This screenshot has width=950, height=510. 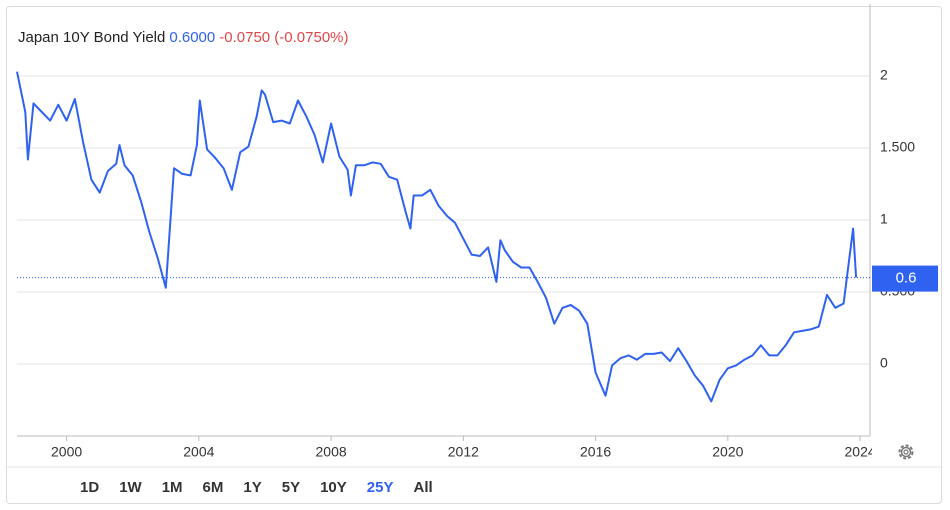 What do you see at coordinates (897, 147) in the screenshot?
I see `y-tick-label: 1.500` at bounding box center [897, 147].